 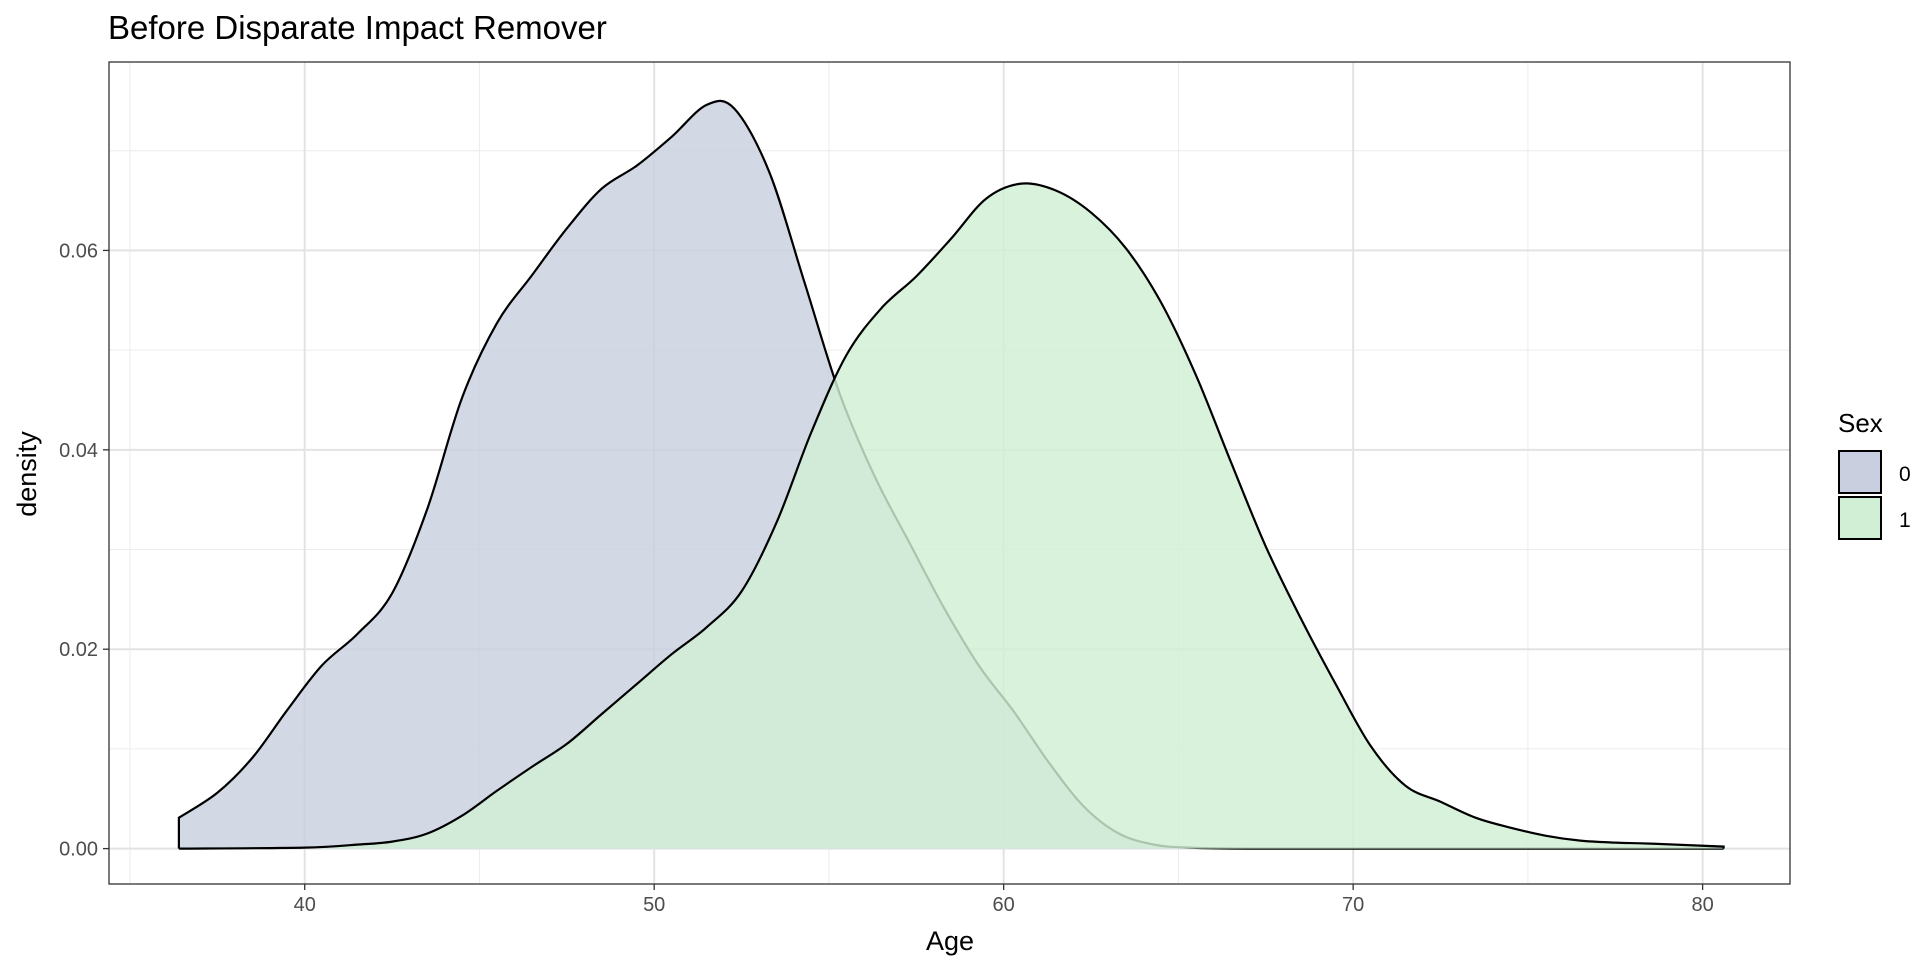 What do you see at coordinates (1905, 474) in the screenshot?
I see `legend-label-0: 0` at bounding box center [1905, 474].